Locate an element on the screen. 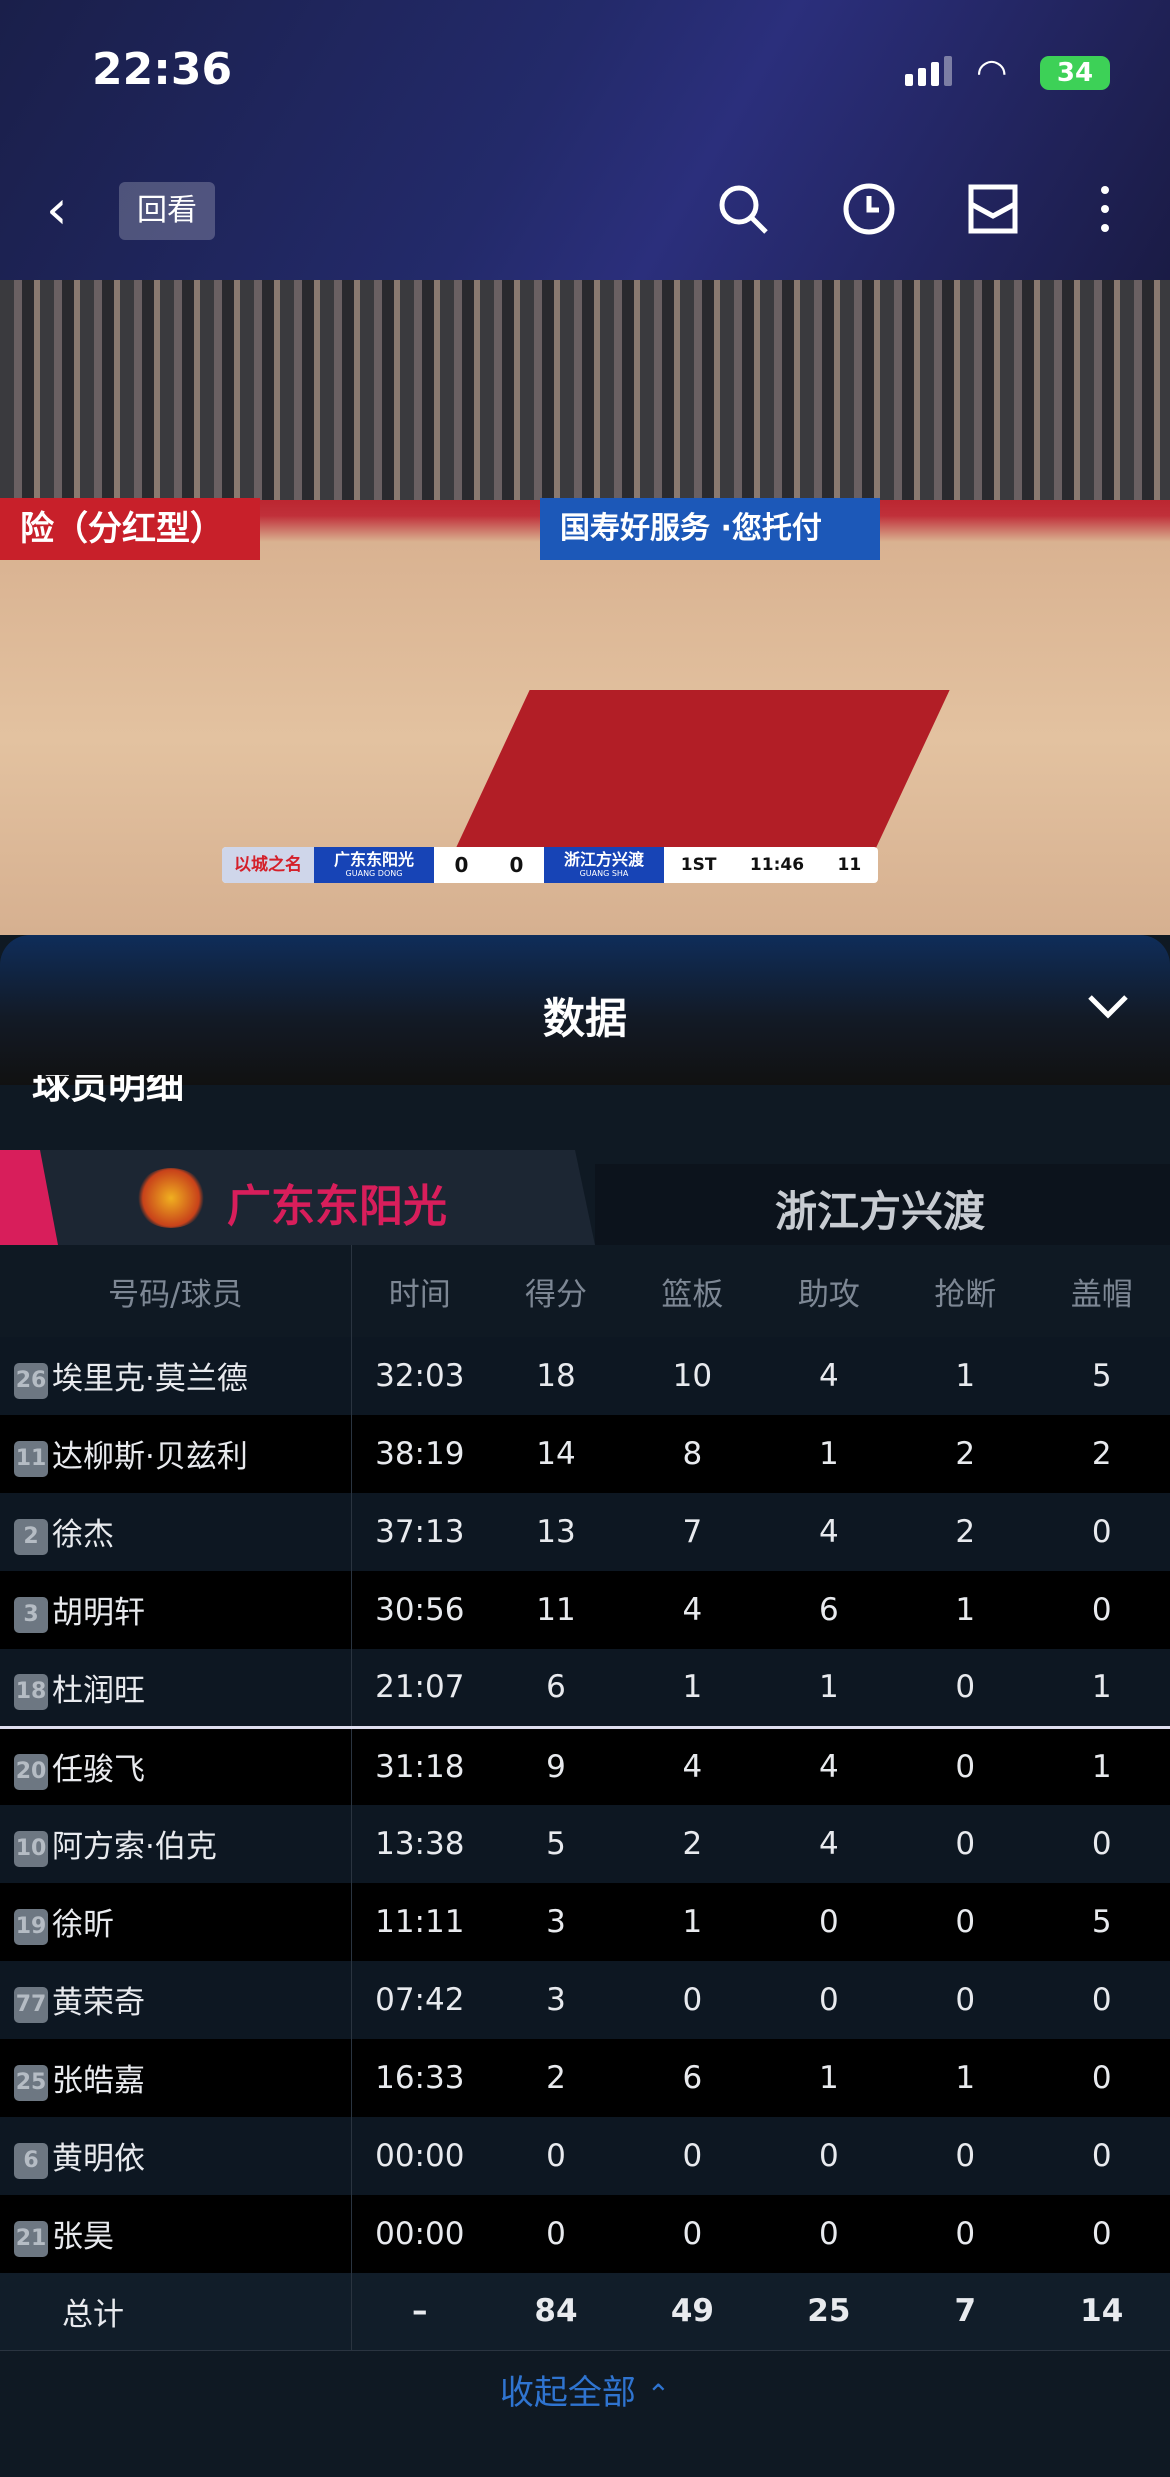 The width and height of the screenshot is (1170, 2477). table-row: 26 埃里克·莫兰德 32:03 18 10 4 1 5 is located at coordinates (585, 1376).